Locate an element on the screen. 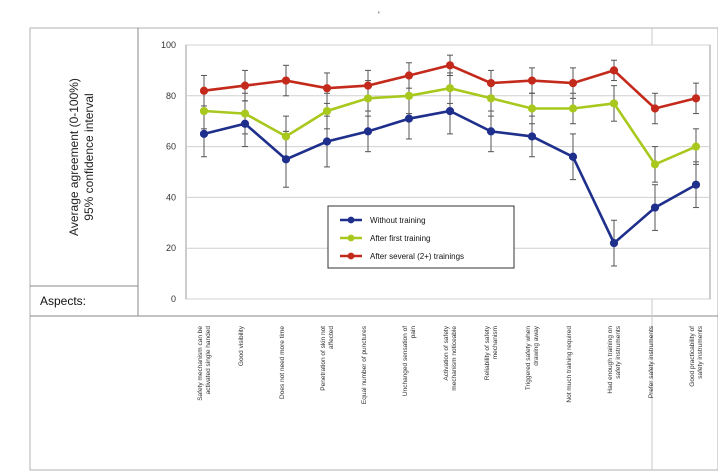 The image size is (718, 476). category-label-line: Prefer safety instruments is located at coordinates (651, 361).